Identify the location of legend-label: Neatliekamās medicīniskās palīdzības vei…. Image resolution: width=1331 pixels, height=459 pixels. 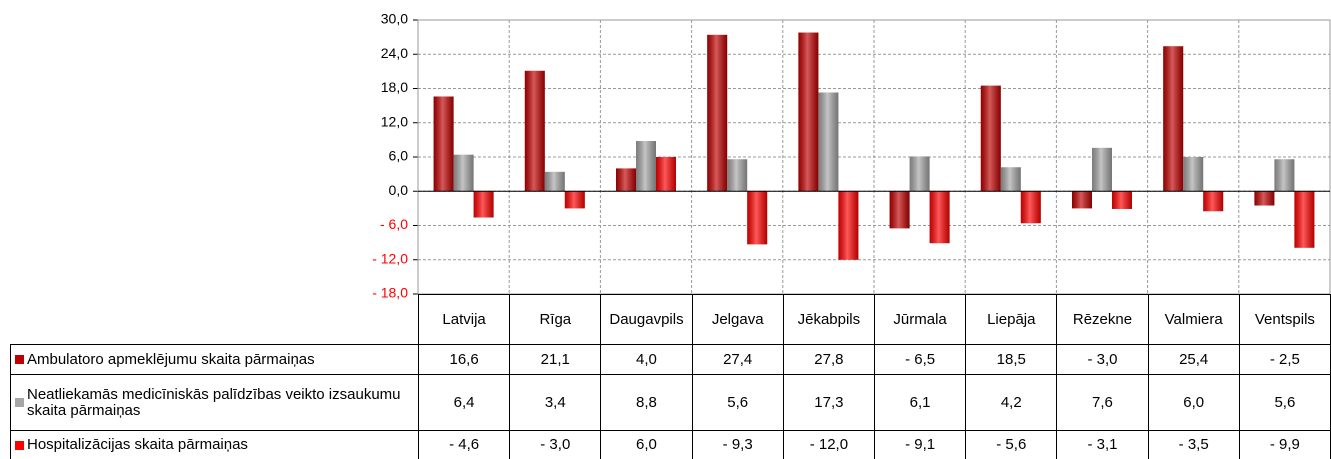
(214, 402).